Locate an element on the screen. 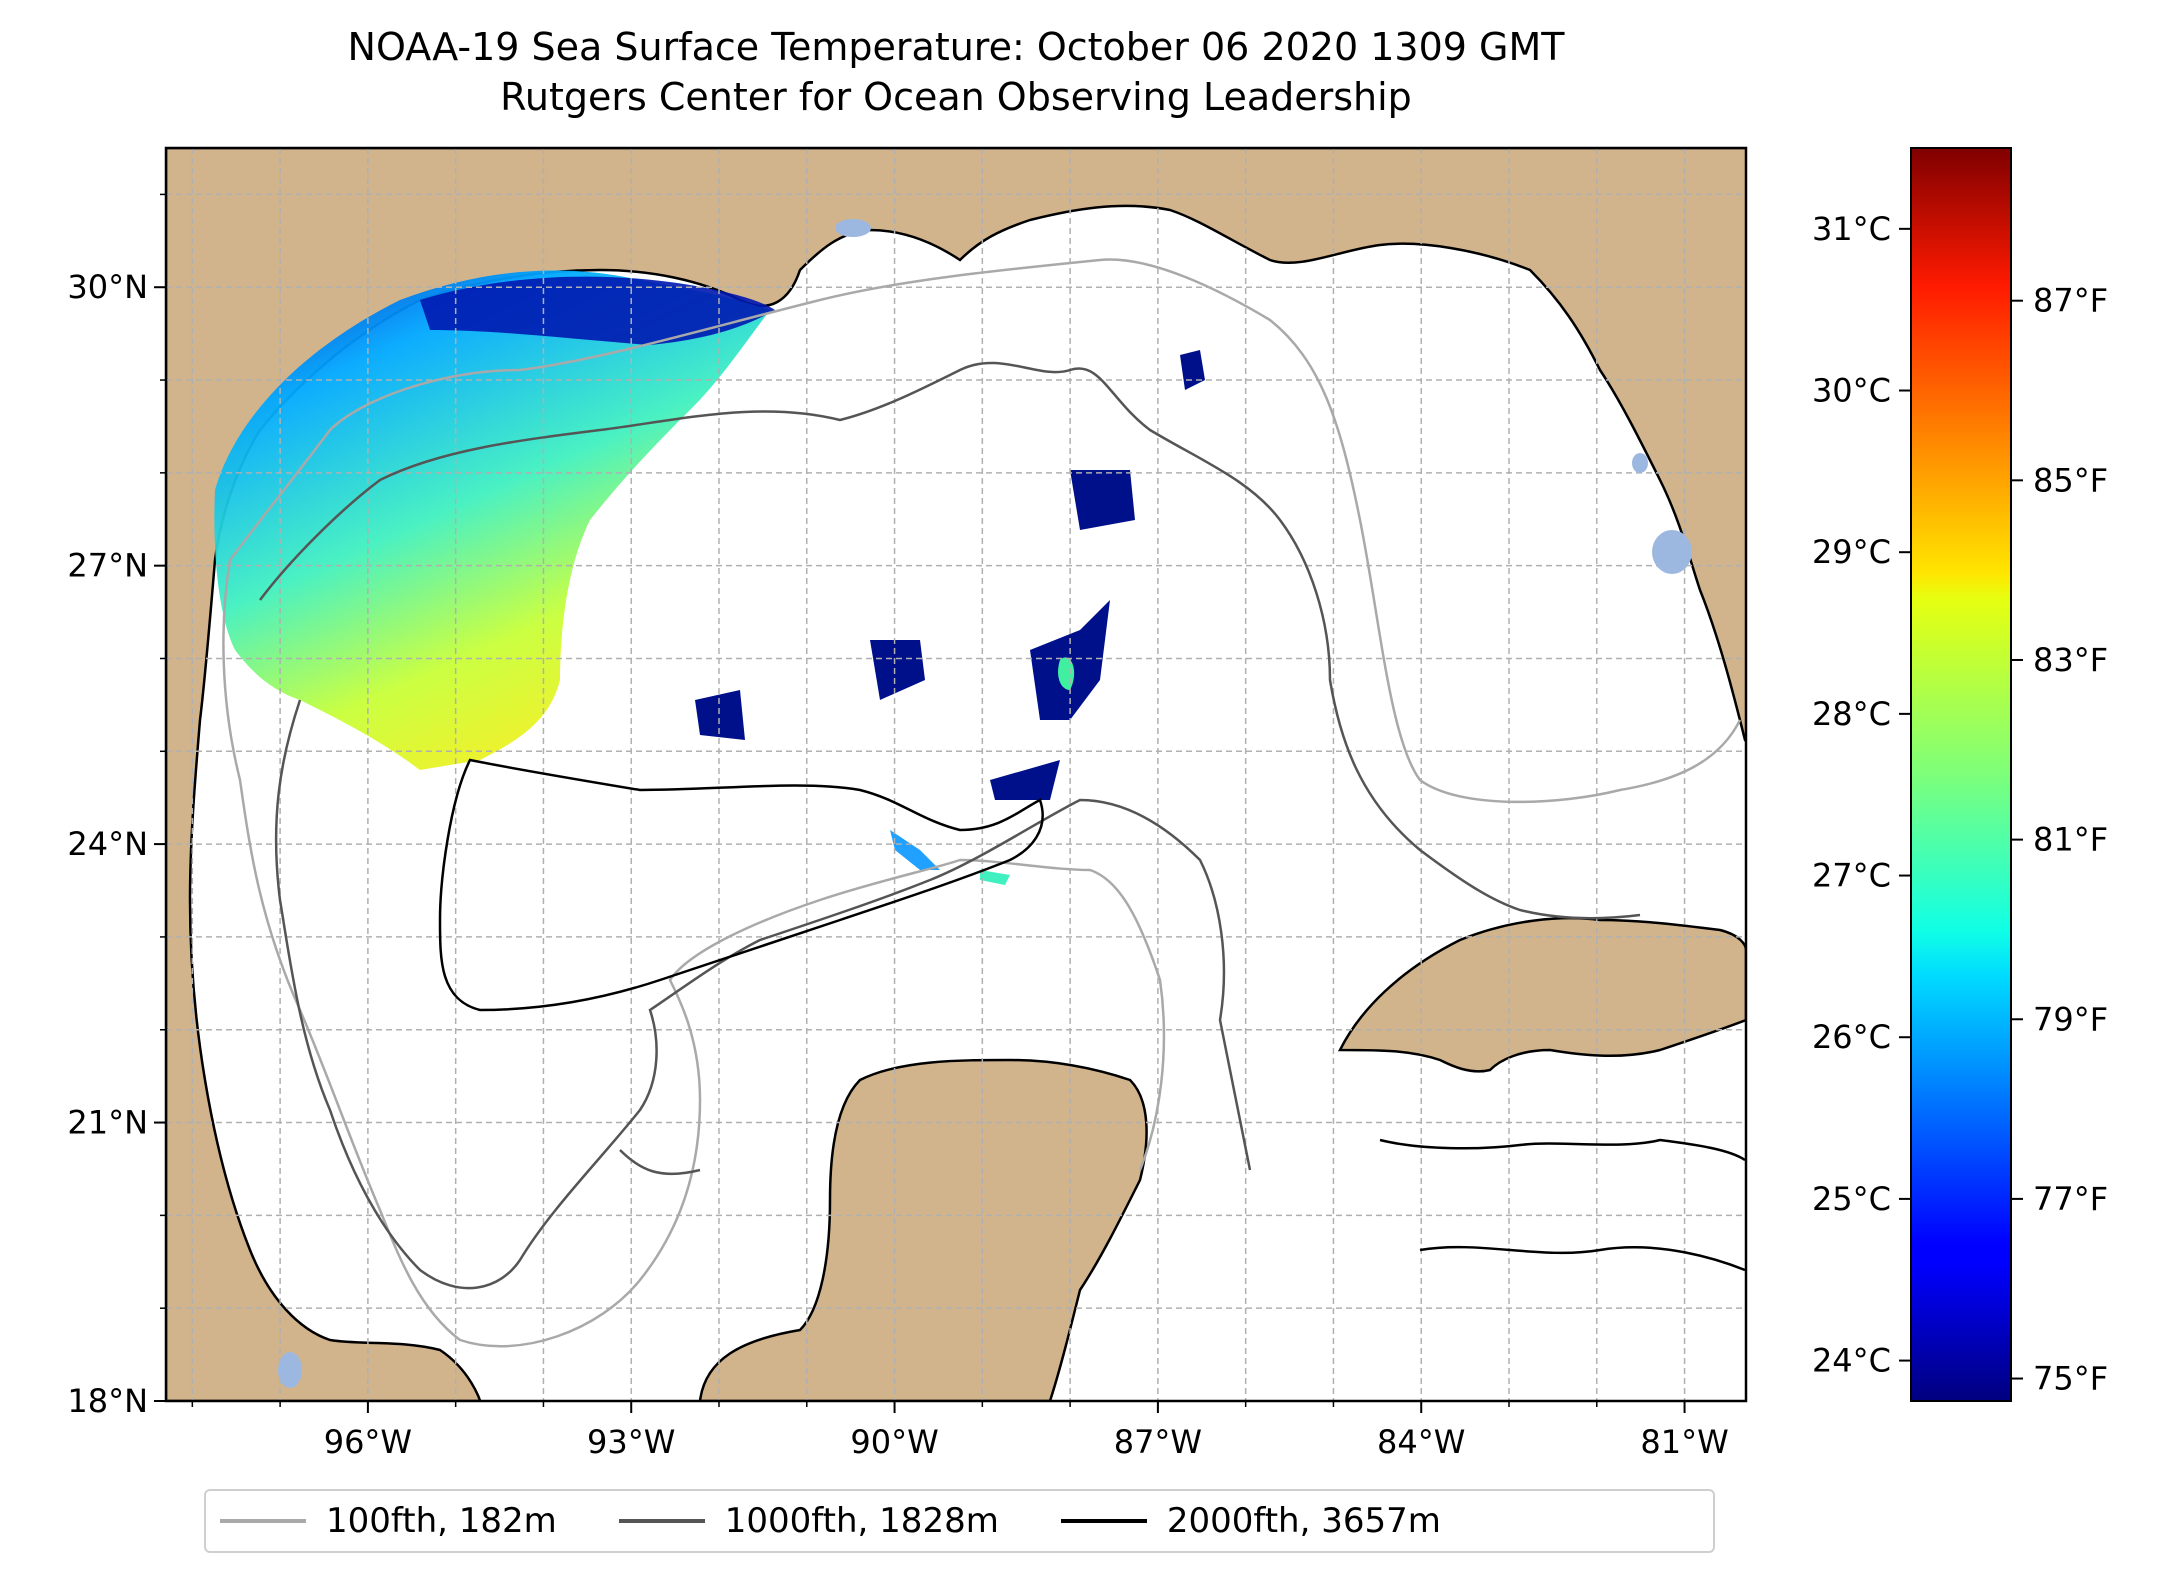 The image size is (2160, 1582). legend-label-2000fth: 2000fth, 3657m is located at coordinates (1303, 1521).